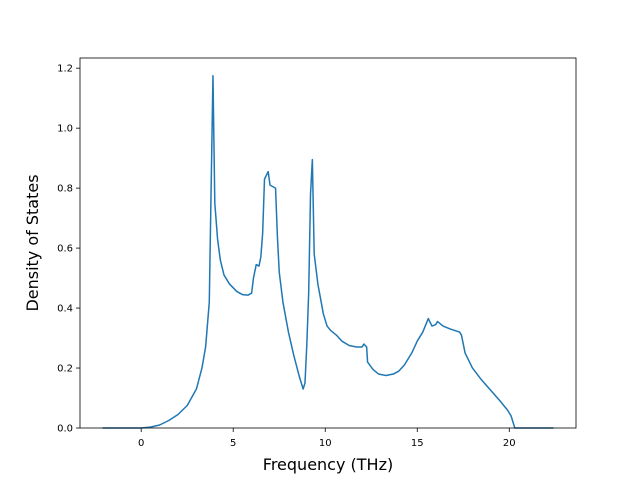  What do you see at coordinates (65, 129) in the screenshot?
I see `y-tick-label: 1.0` at bounding box center [65, 129].